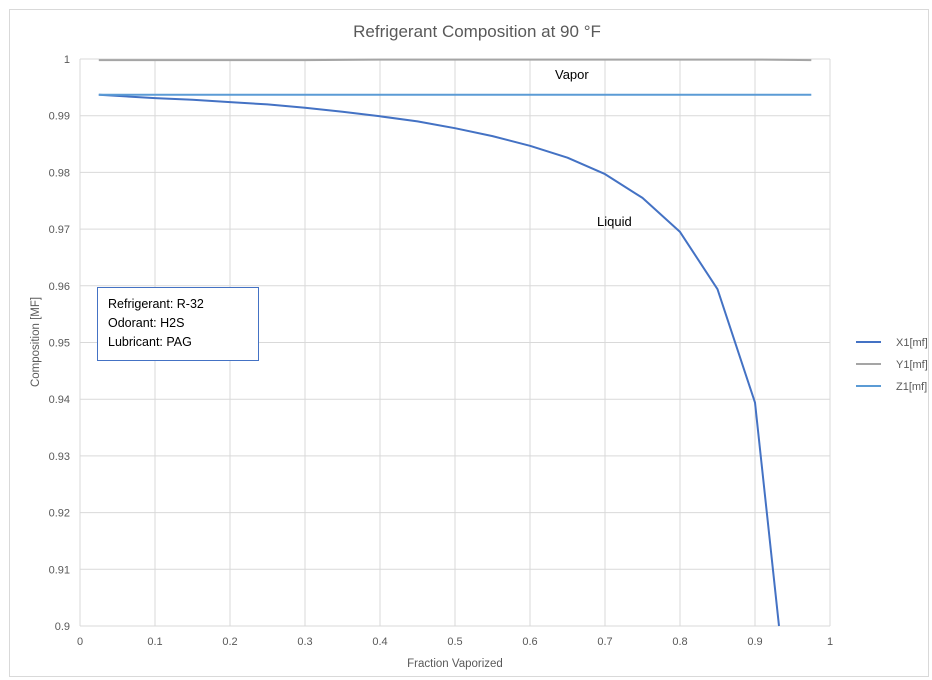 This screenshot has height=680, width=932. Describe the element at coordinates (156, 304) in the screenshot. I see `info-refrigerant: Refrigerant: R-32` at that location.